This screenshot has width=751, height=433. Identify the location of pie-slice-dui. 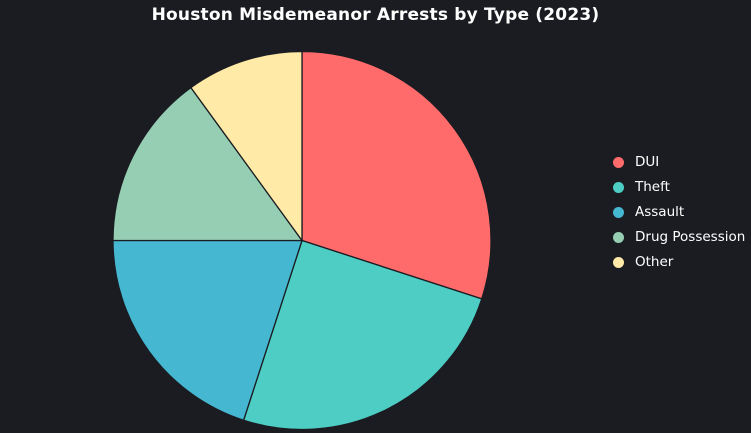
(396, 175).